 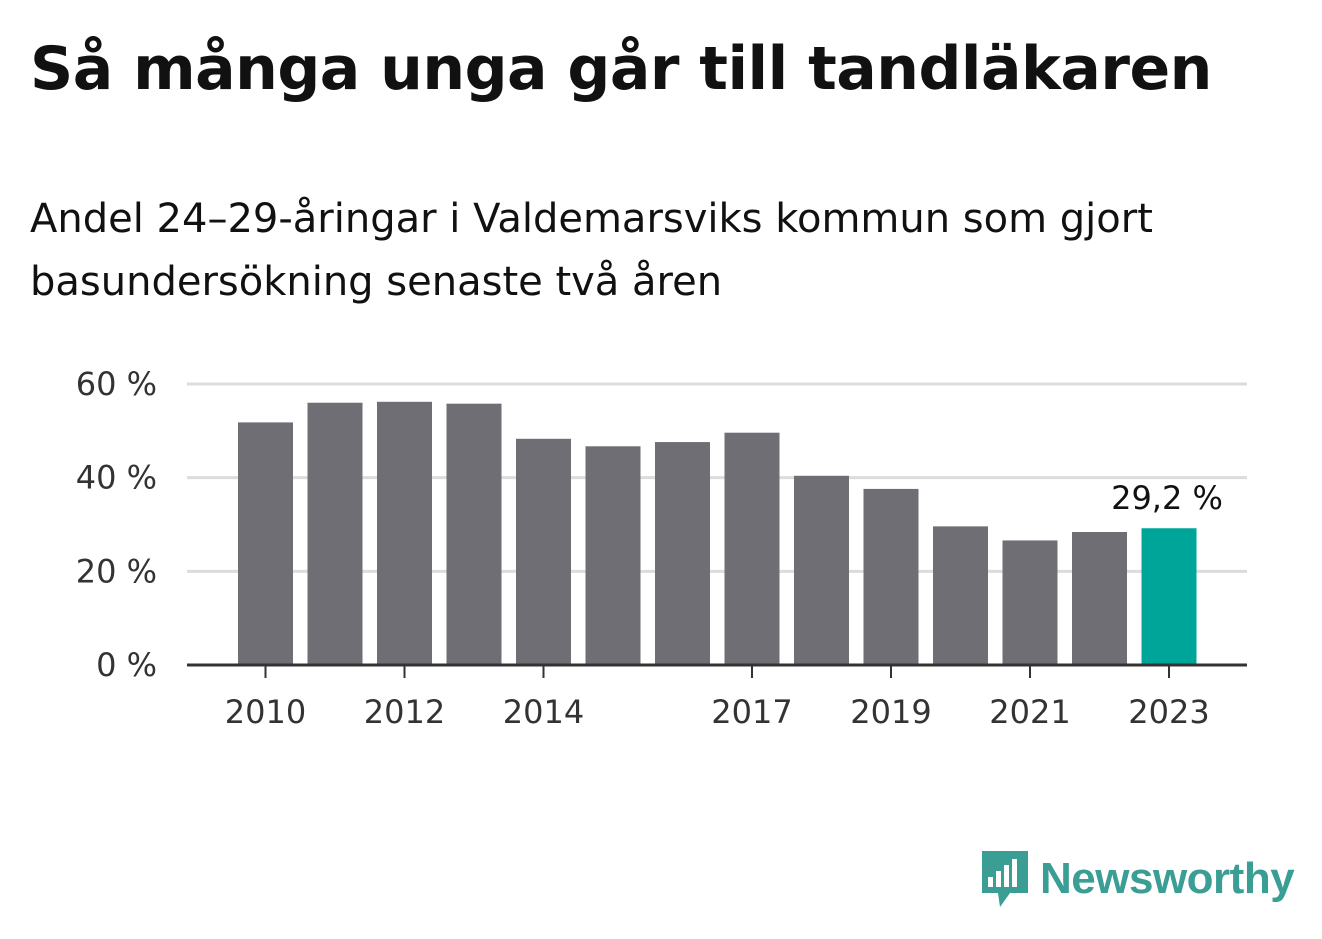 I want to click on bar-2022, so click(x=1099, y=598).